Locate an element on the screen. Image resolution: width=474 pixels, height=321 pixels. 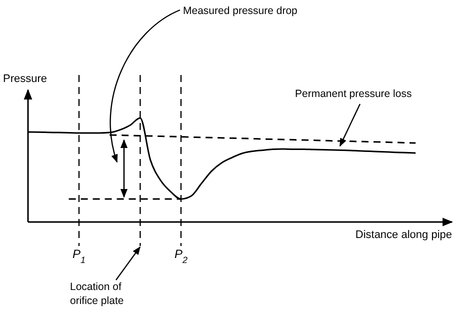
x-axis-title: Distance along pipe is located at coordinates (403, 235).